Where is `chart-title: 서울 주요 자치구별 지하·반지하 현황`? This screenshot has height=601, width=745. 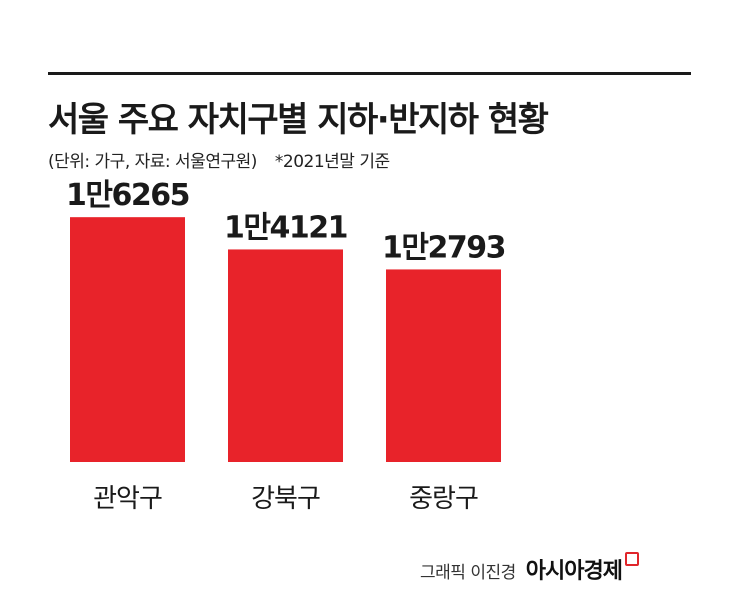 chart-title: 서울 주요 자치구별 지하·반지하 현황 is located at coordinates (298, 120).